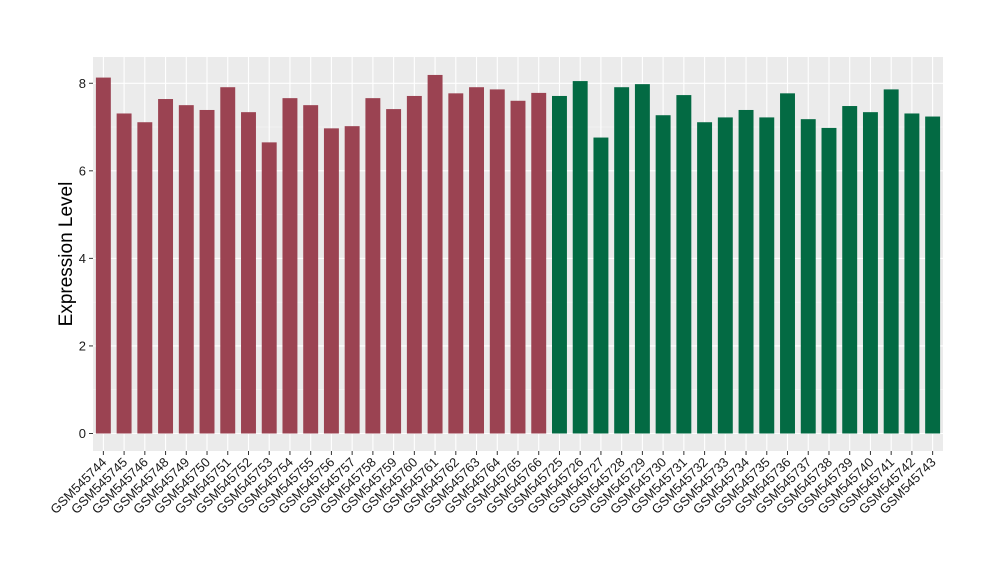 Image resolution: width=1000 pixels, height=580 pixels. Describe the element at coordinates (66, 254) in the screenshot. I see `y-axis-title: Expression Level` at that location.